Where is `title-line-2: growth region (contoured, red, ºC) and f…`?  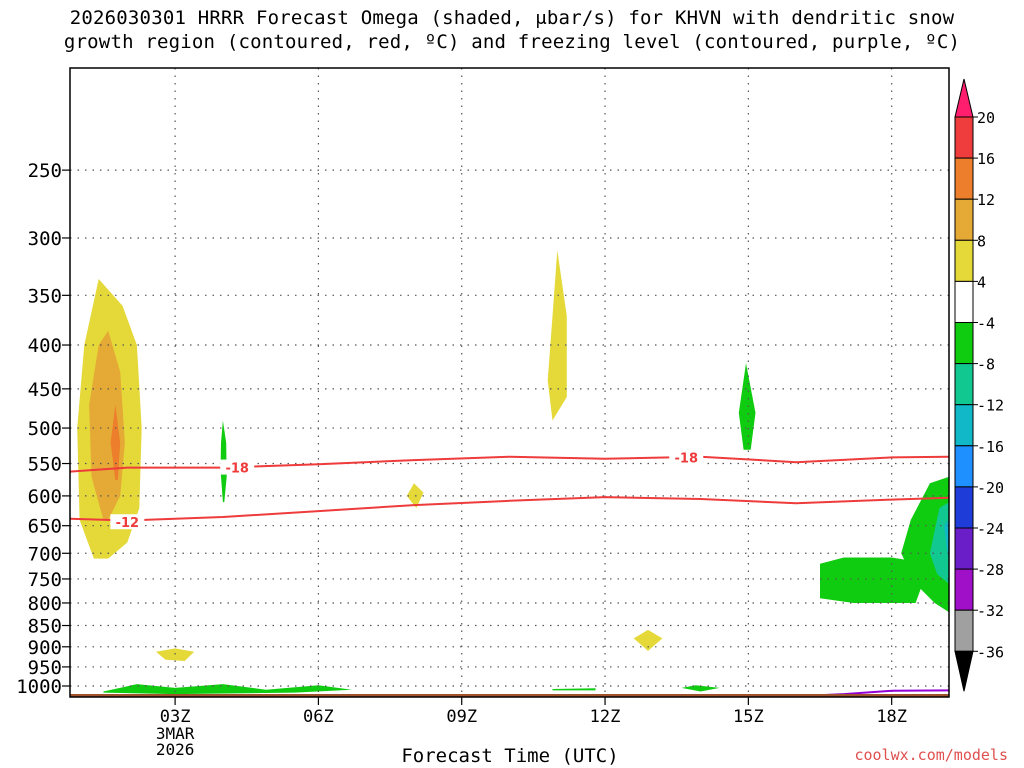
title-line-2: growth region (contoured, red, ºC) and f… is located at coordinates (512, 42).